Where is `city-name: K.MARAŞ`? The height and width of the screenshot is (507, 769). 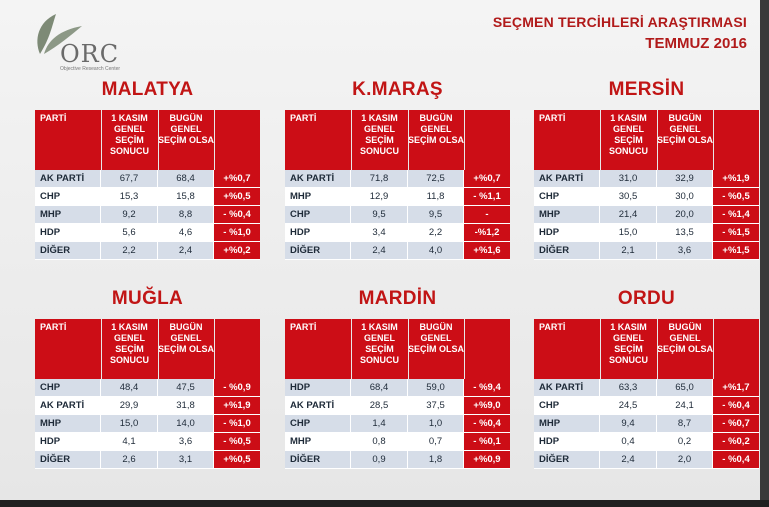
city-name: K.MARAŞ is located at coordinates (397, 89).